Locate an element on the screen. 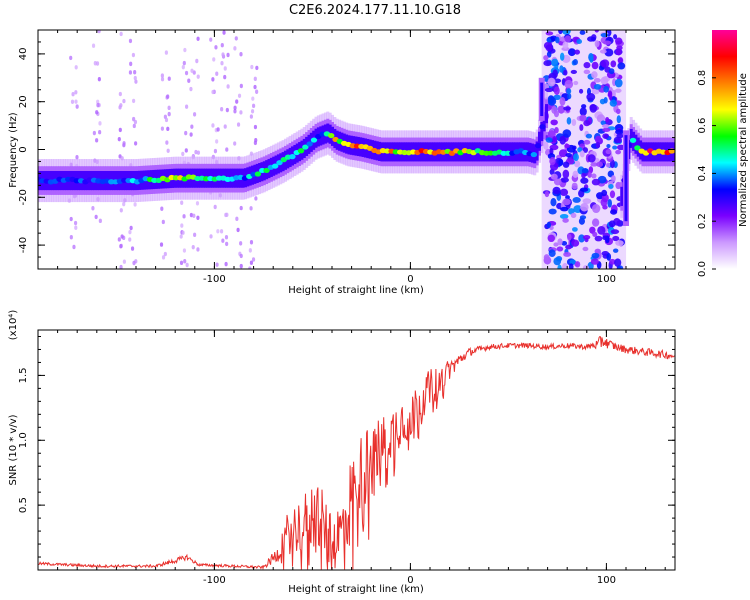 Image resolution: width=750 pixels, height=600 pixels. snr-multiplier: (x10⁴) is located at coordinates (13, 325).